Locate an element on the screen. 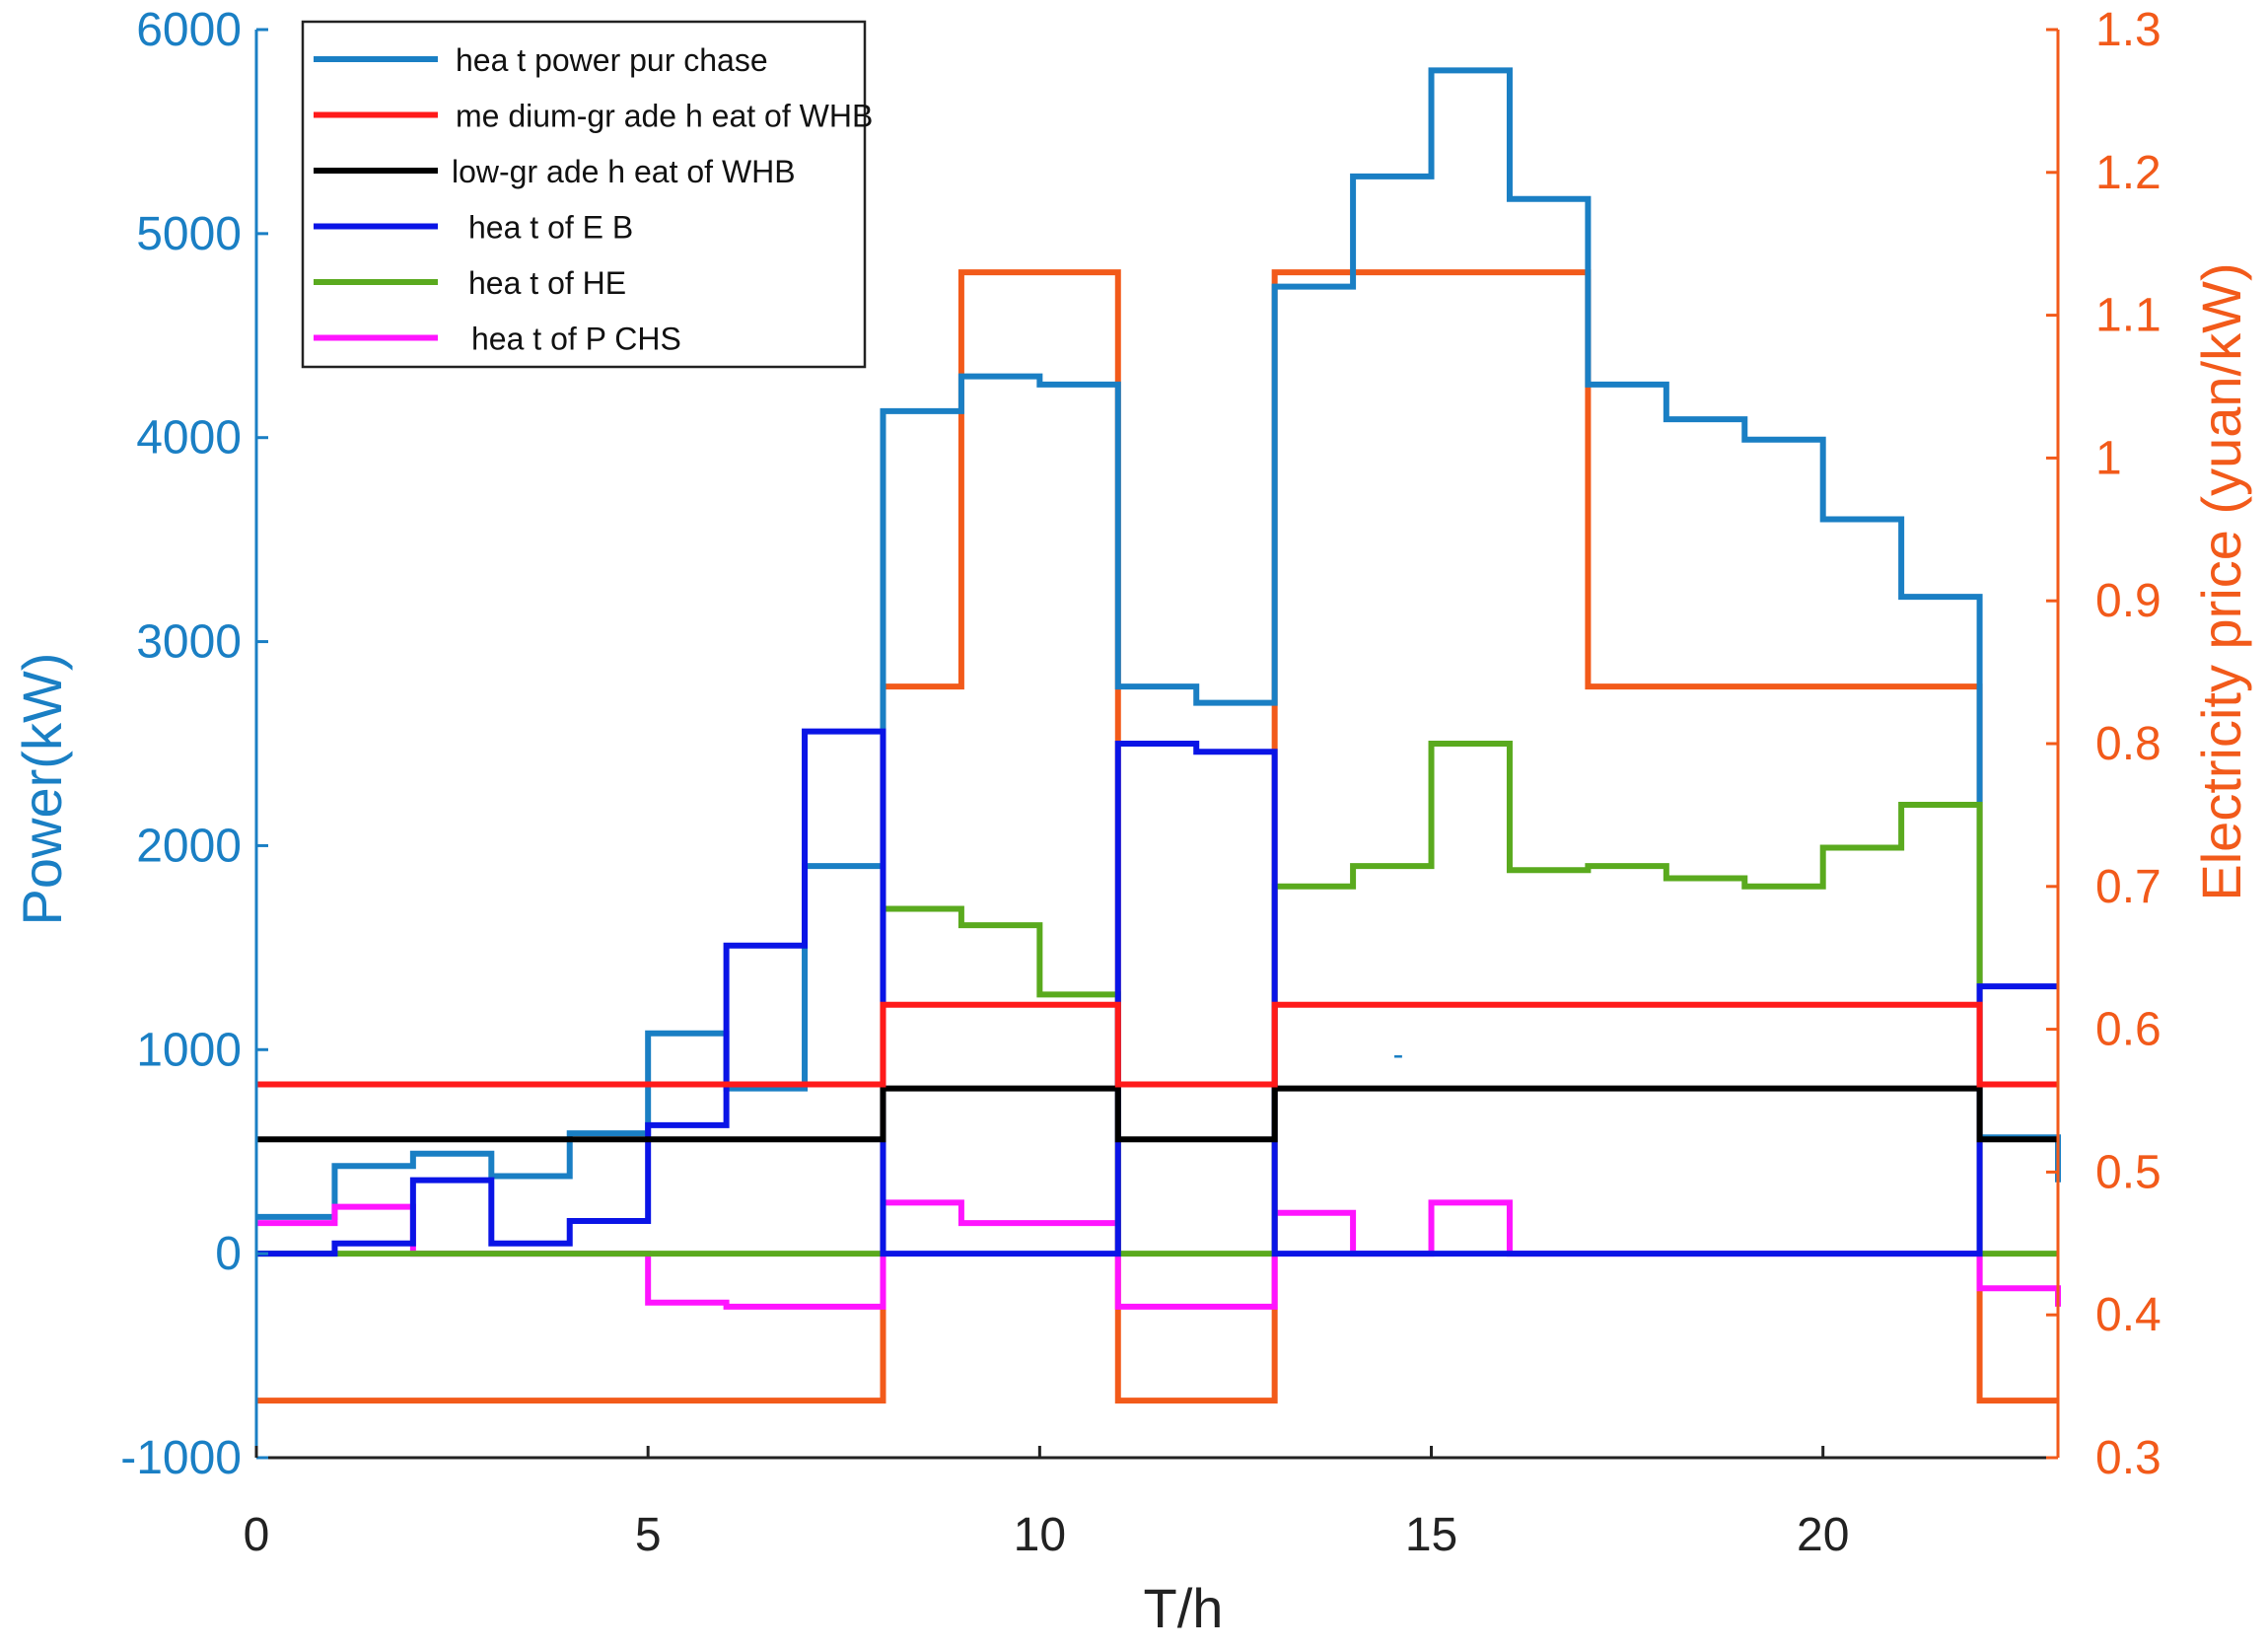  x-tick-label: 10 is located at coordinates (1040, 1535).